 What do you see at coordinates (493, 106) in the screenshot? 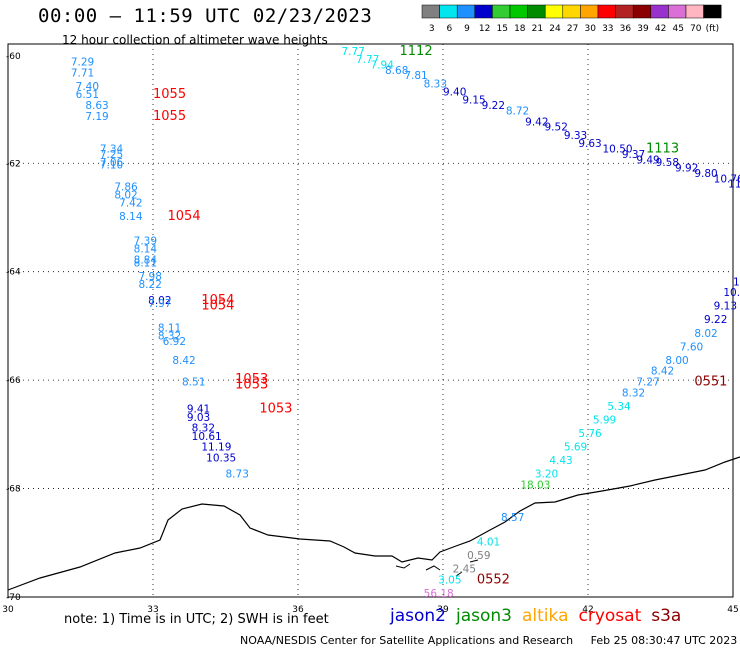
I see `wave-height-label: 9.22` at bounding box center [493, 106].